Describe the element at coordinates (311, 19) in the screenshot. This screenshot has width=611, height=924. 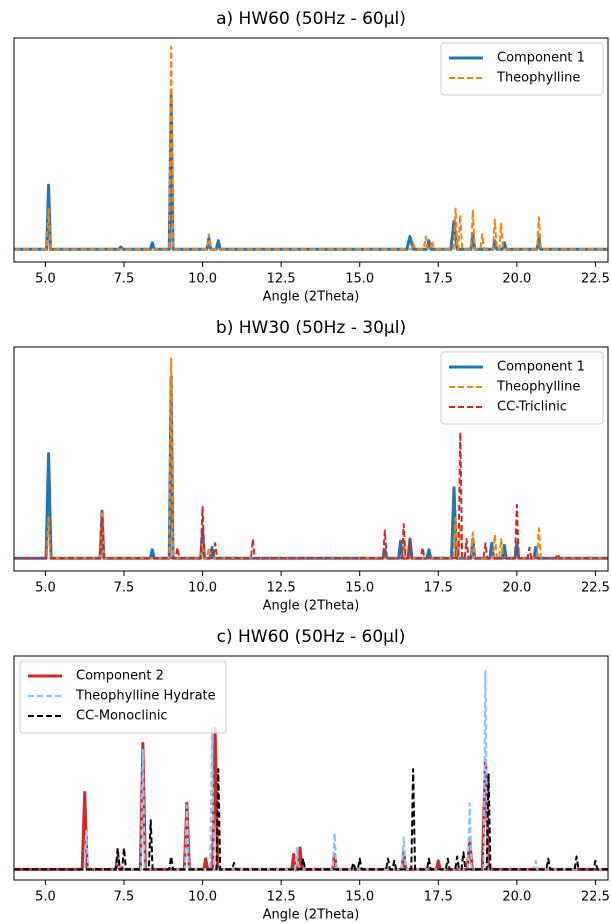
I see `chart-title: a) HW60 (50Hz - 60µl)` at that location.